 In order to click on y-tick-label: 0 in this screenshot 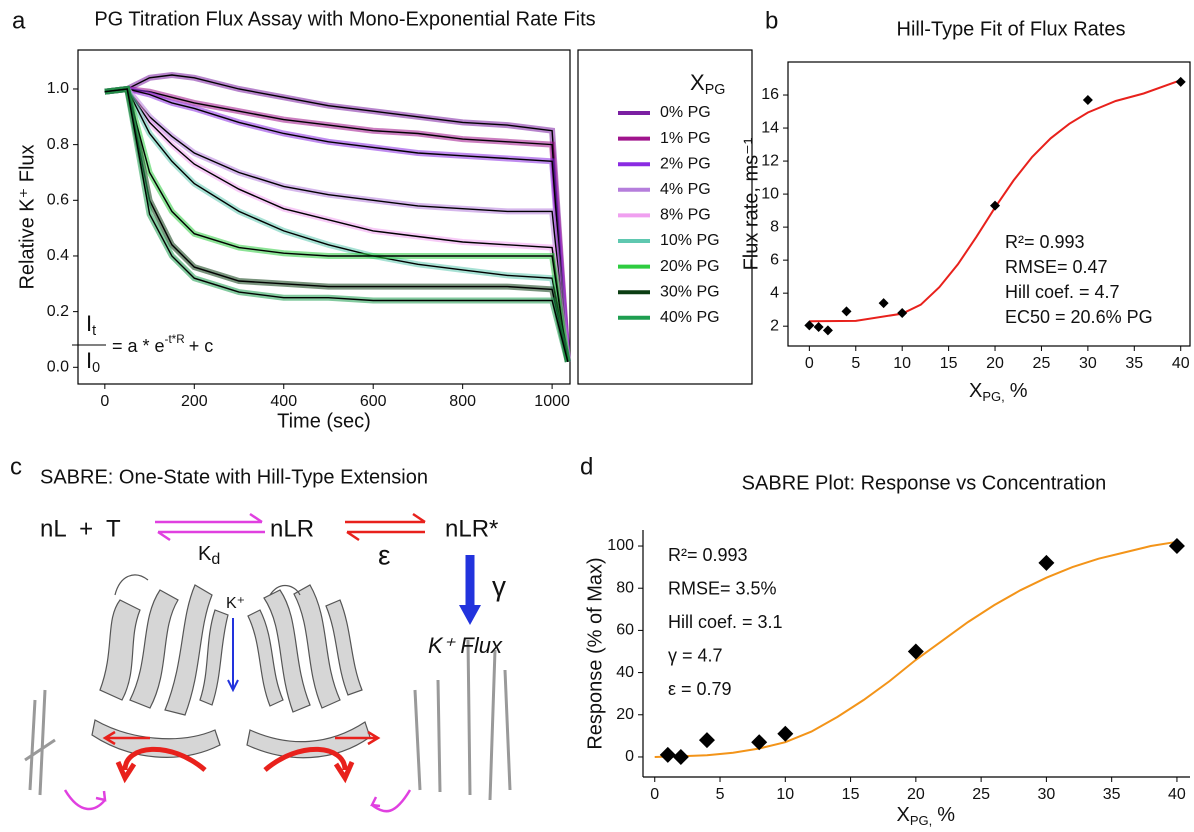, I will do `click(629, 756)`.